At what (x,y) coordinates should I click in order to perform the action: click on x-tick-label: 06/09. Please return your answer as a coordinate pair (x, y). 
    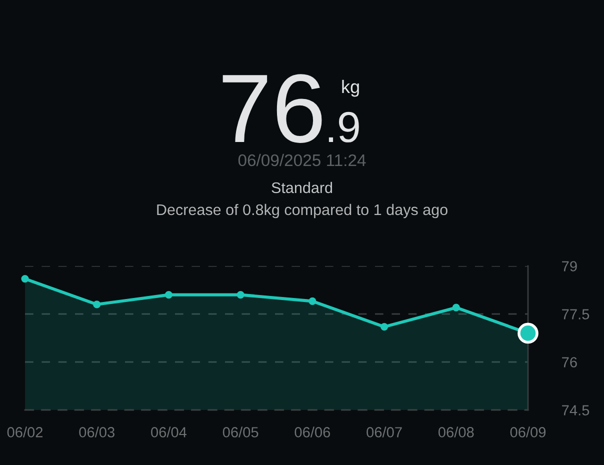
    Looking at the image, I should click on (528, 432).